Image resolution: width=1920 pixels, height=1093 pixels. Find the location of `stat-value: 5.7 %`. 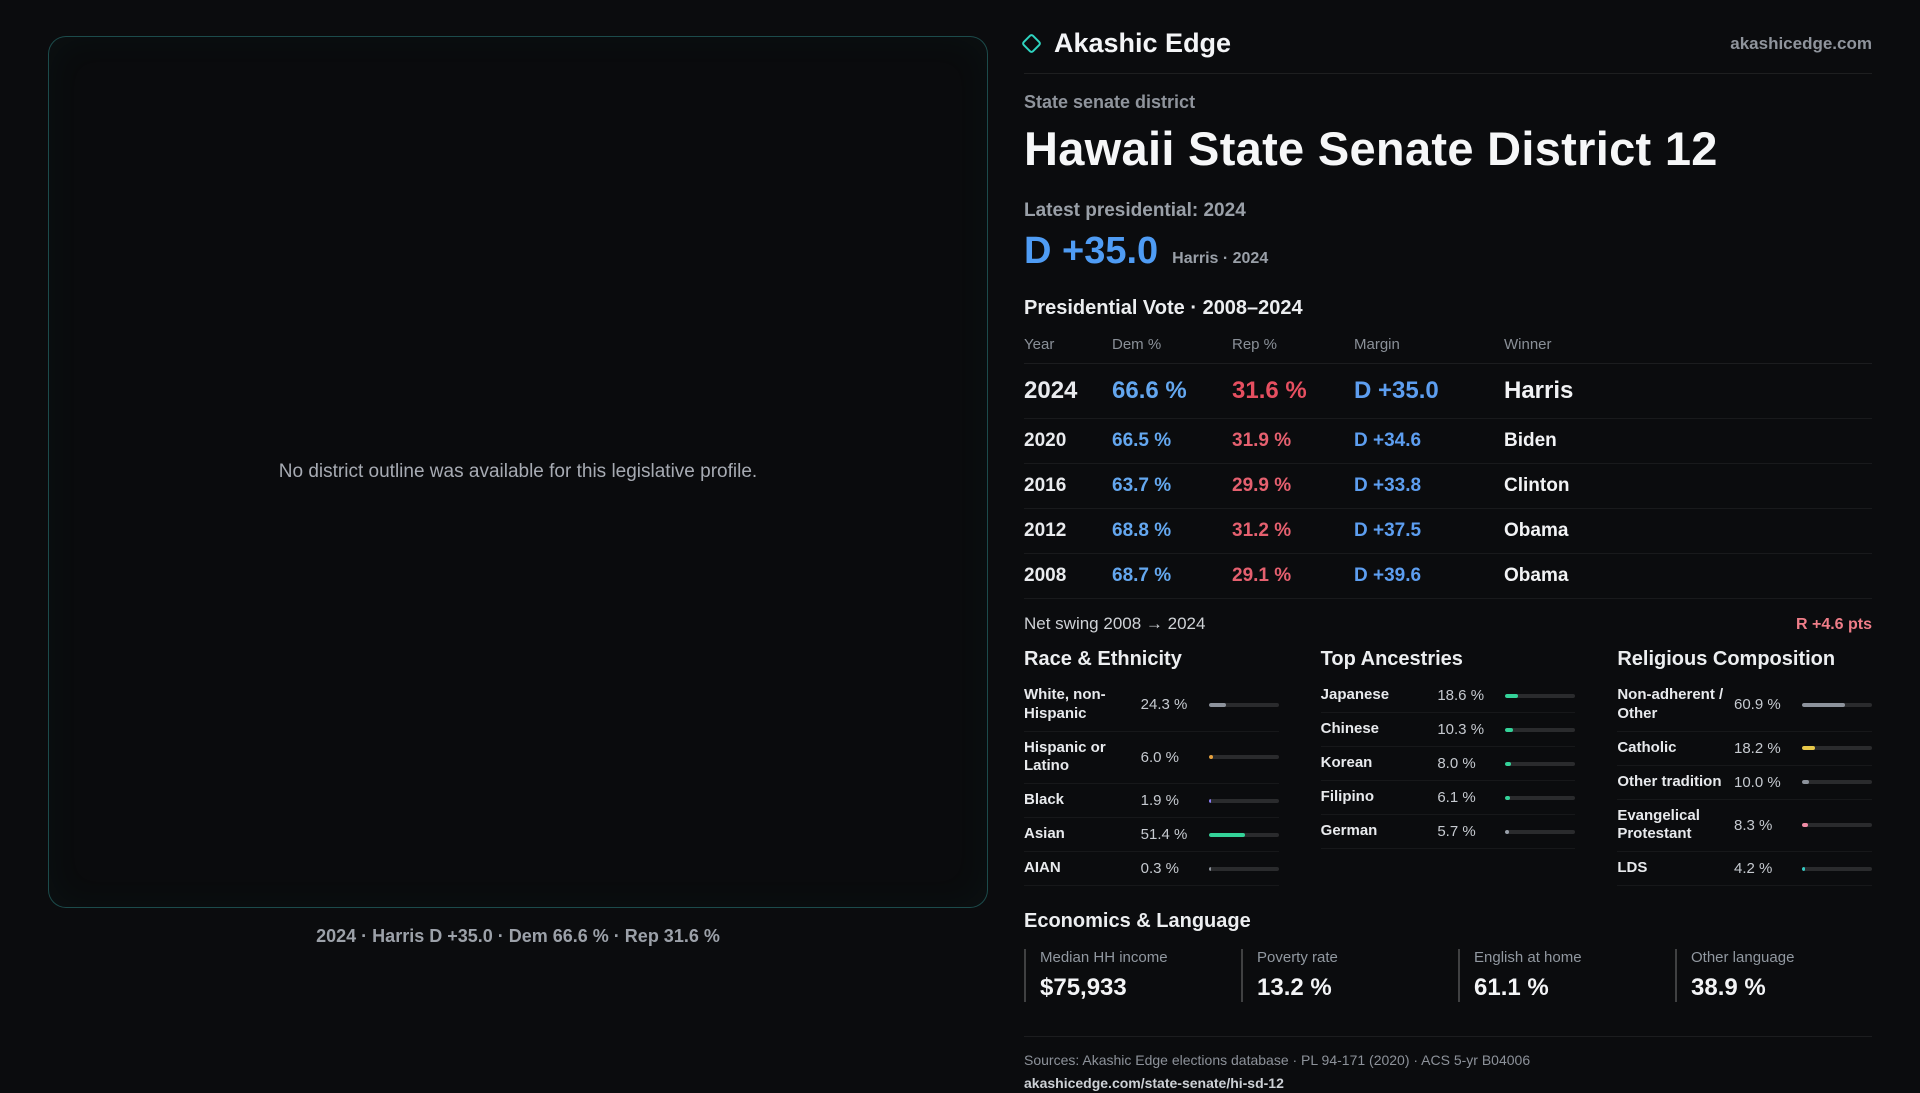

stat-value: 5.7 % is located at coordinates (1456, 831).